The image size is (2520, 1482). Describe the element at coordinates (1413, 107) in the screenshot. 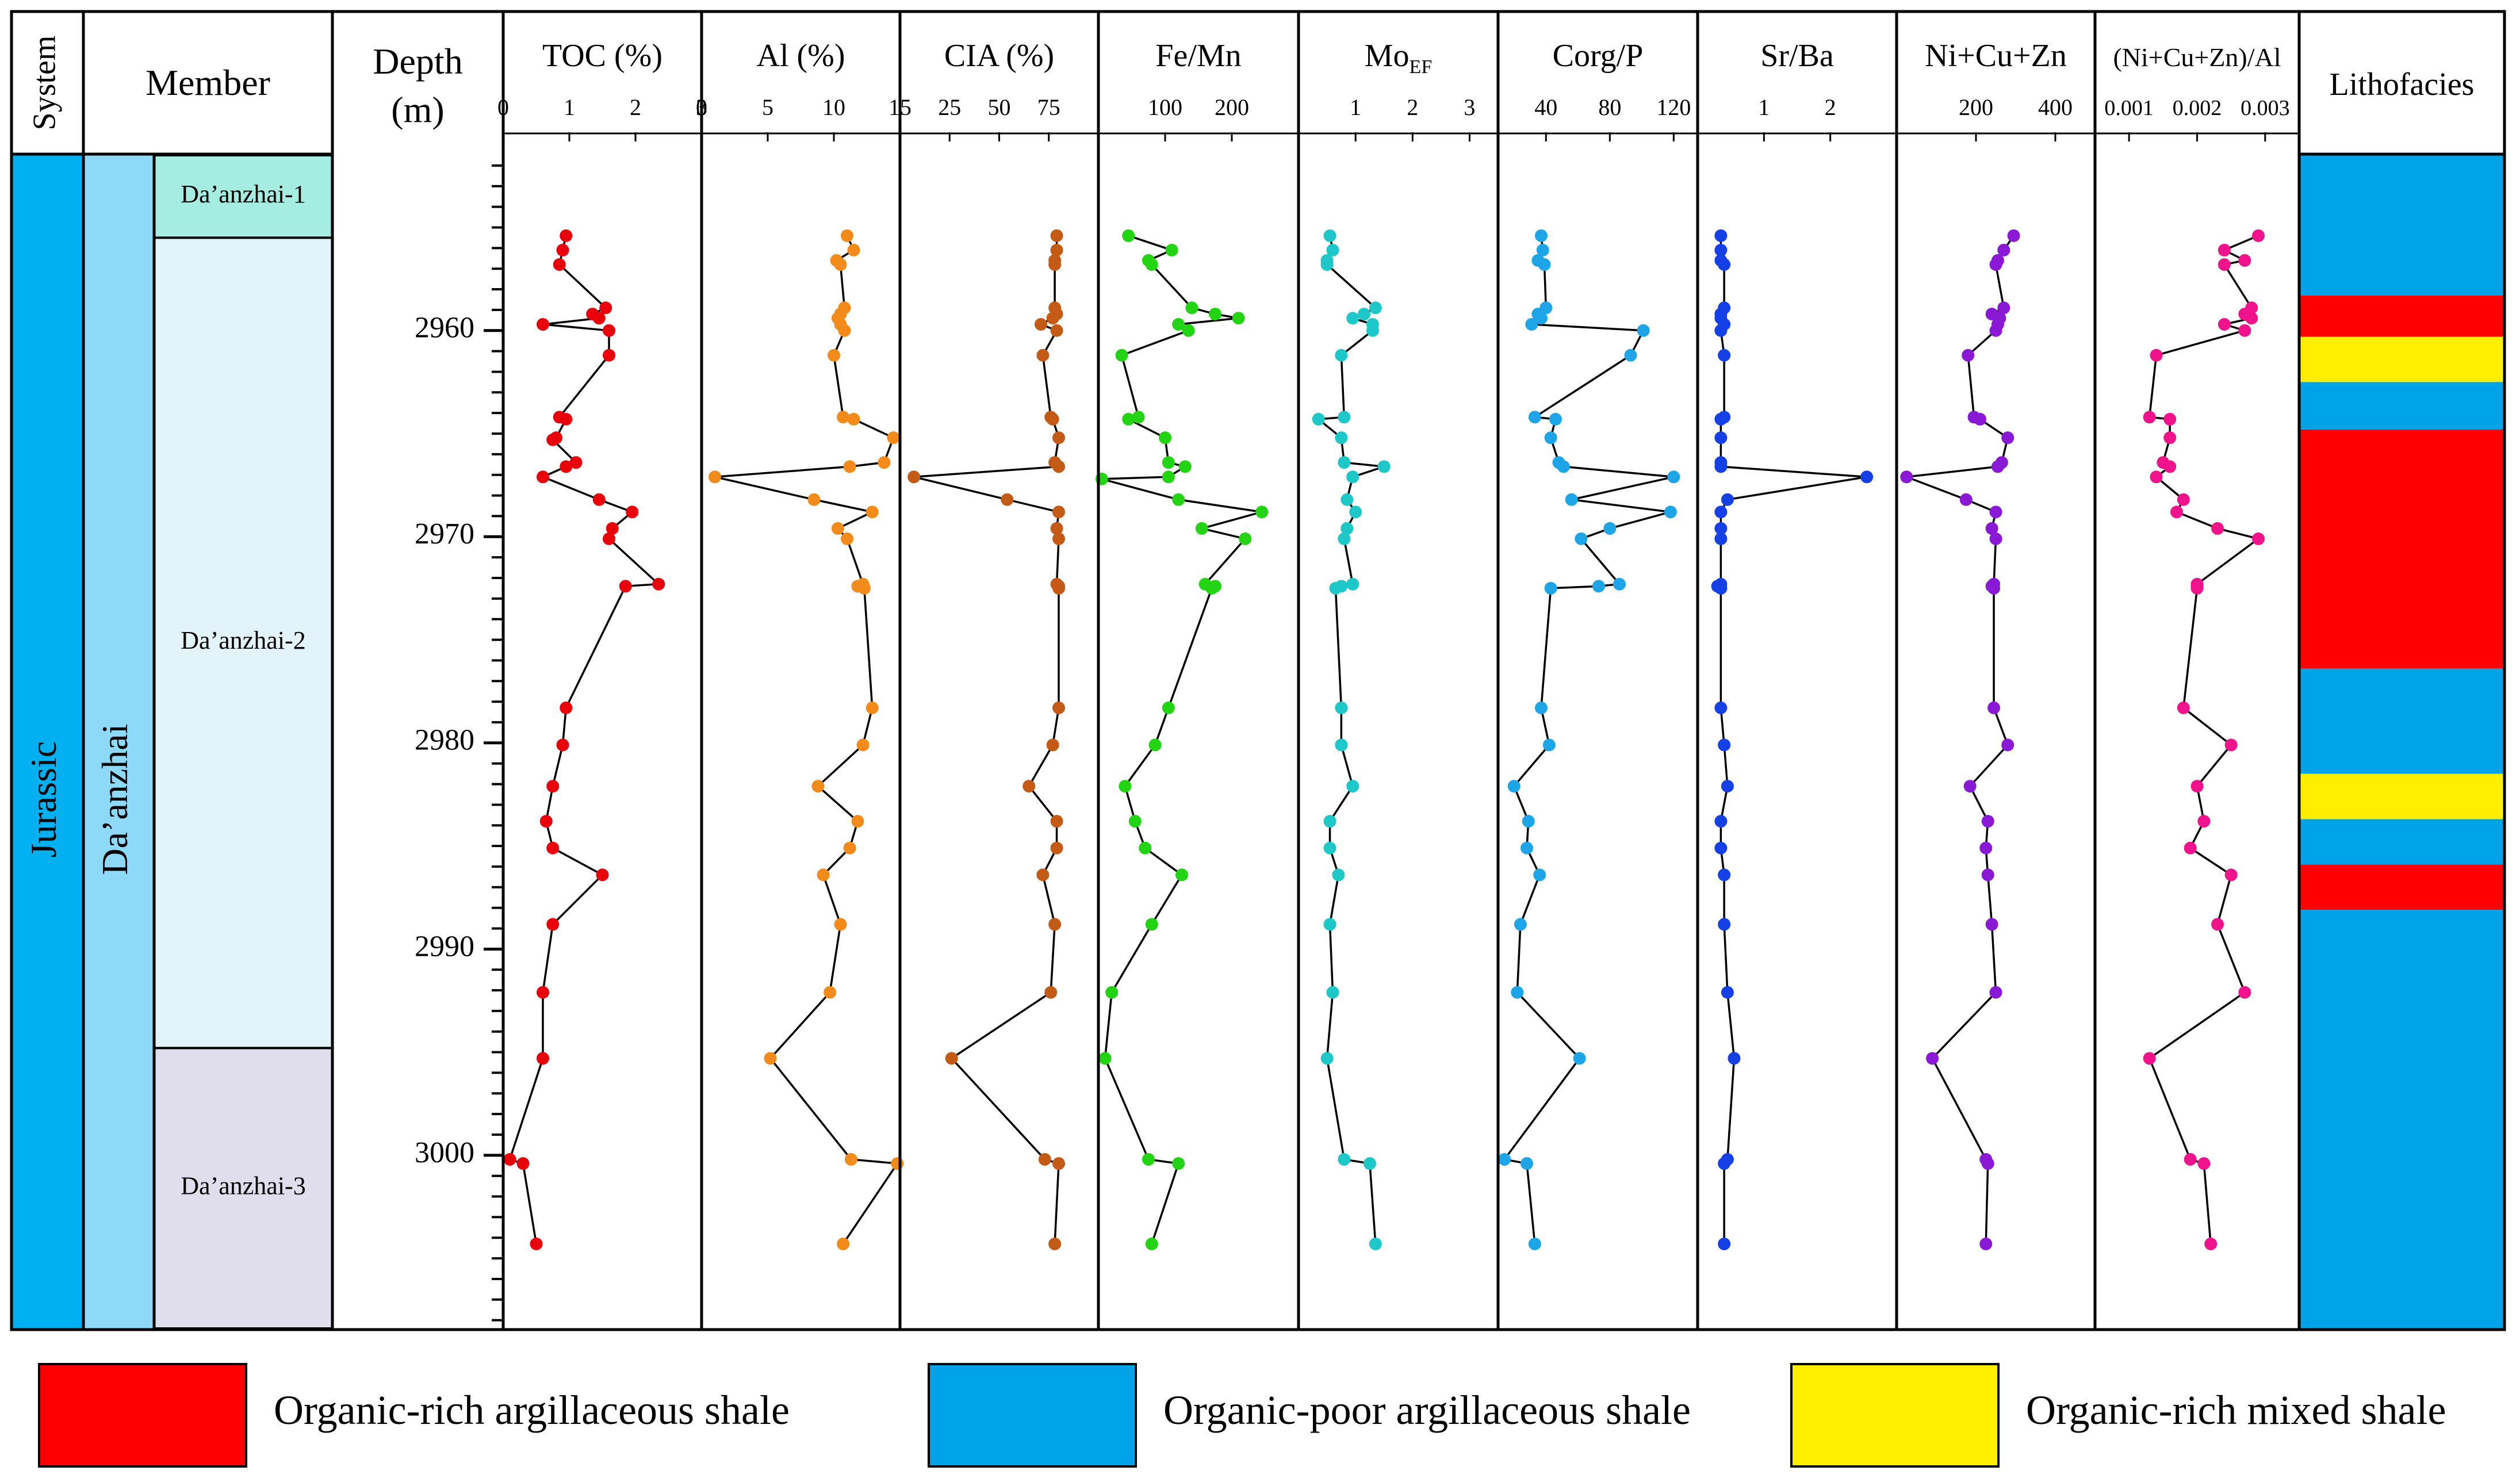

I see `moef-tick-label: 2` at that location.